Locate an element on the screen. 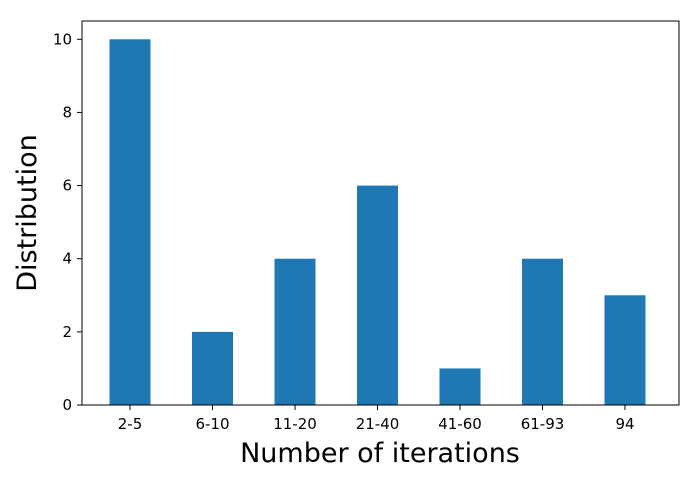  y-tick-label: 0 is located at coordinates (67, 405).